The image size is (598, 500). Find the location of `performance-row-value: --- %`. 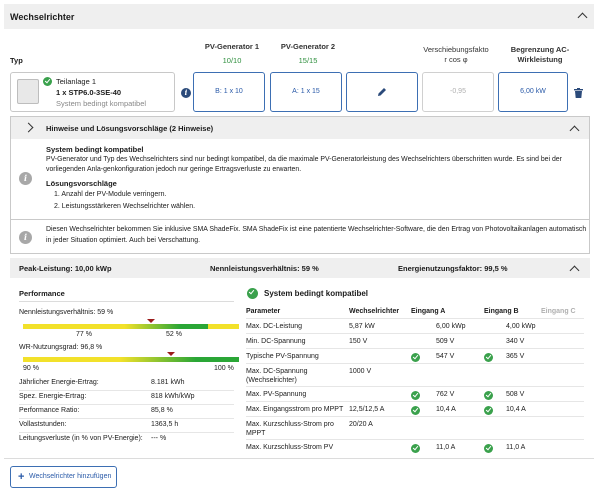

performance-row-value: --- % is located at coordinates (159, 438).